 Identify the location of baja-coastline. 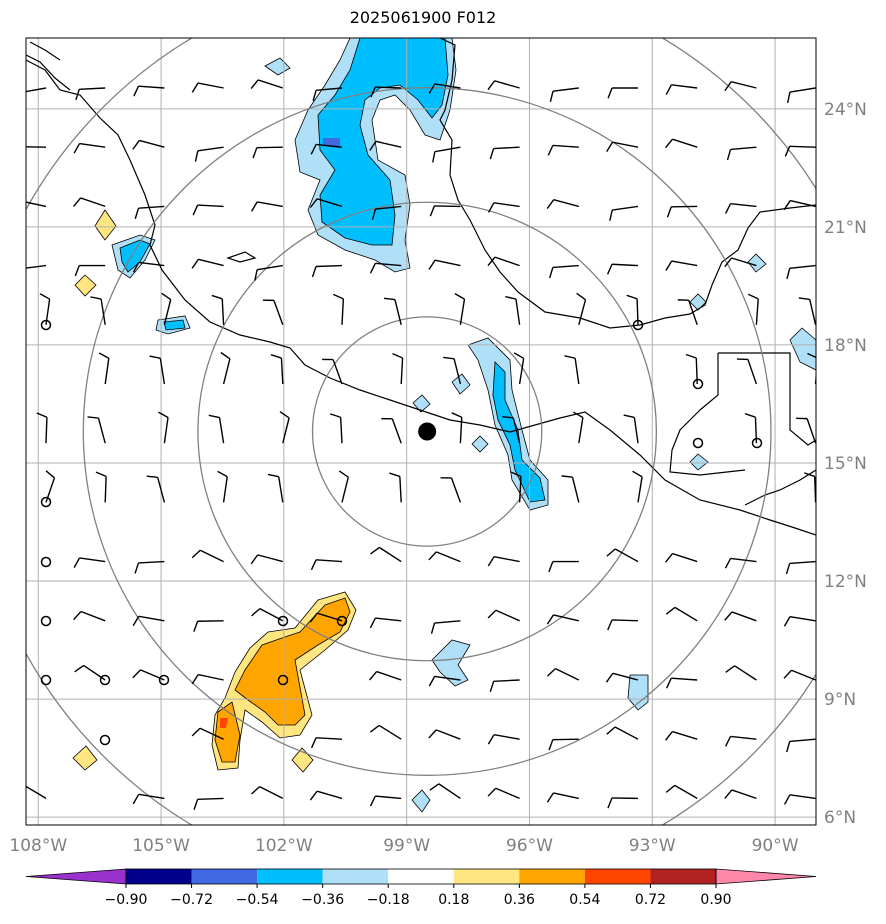
(48, 66).